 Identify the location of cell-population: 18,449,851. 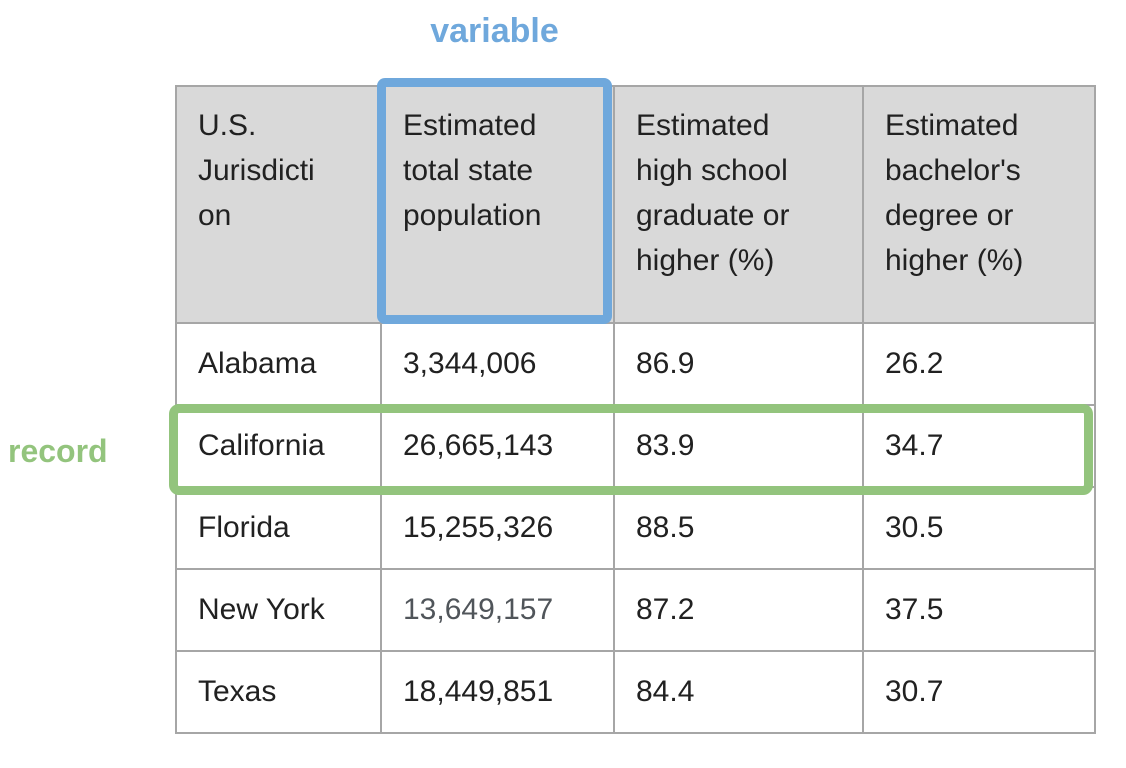
(497, 692).